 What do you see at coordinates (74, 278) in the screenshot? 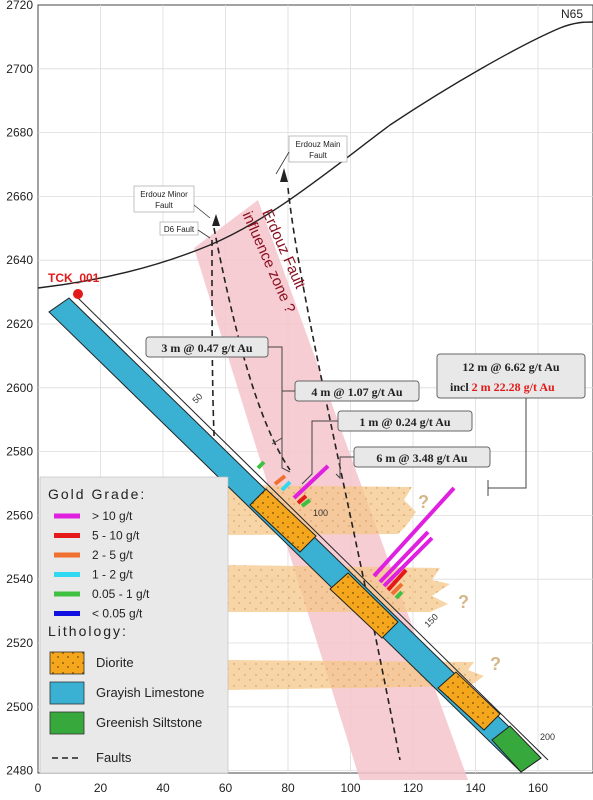
I see `hole-id-label: TCK_001` at bounding box center [74, 278].